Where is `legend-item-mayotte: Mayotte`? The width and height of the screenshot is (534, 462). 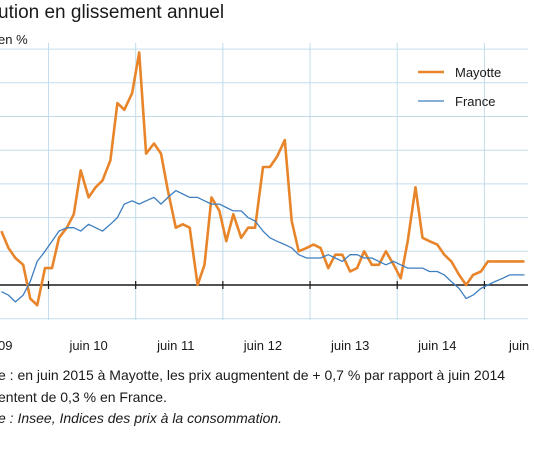 legend-item-mayotte: Mayotte is located at coordinates (459, 72).